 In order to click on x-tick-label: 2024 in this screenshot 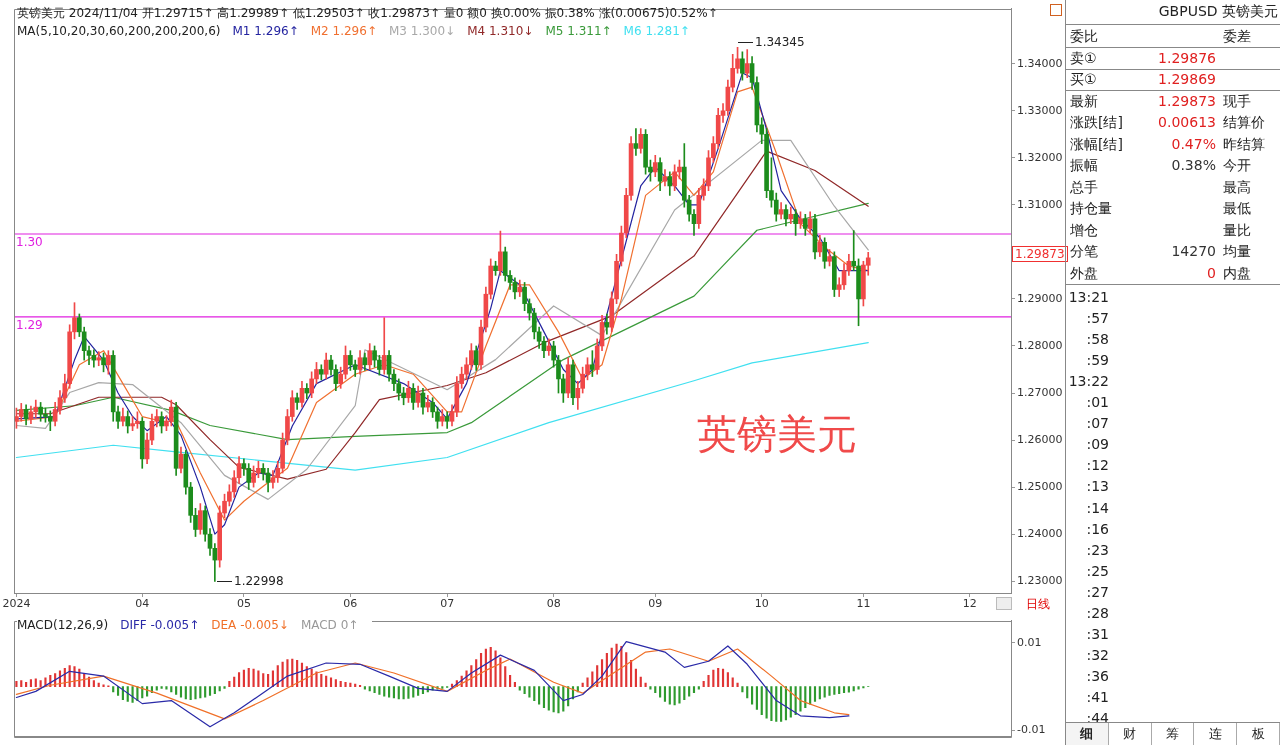, I will do `click(16, 604)`.